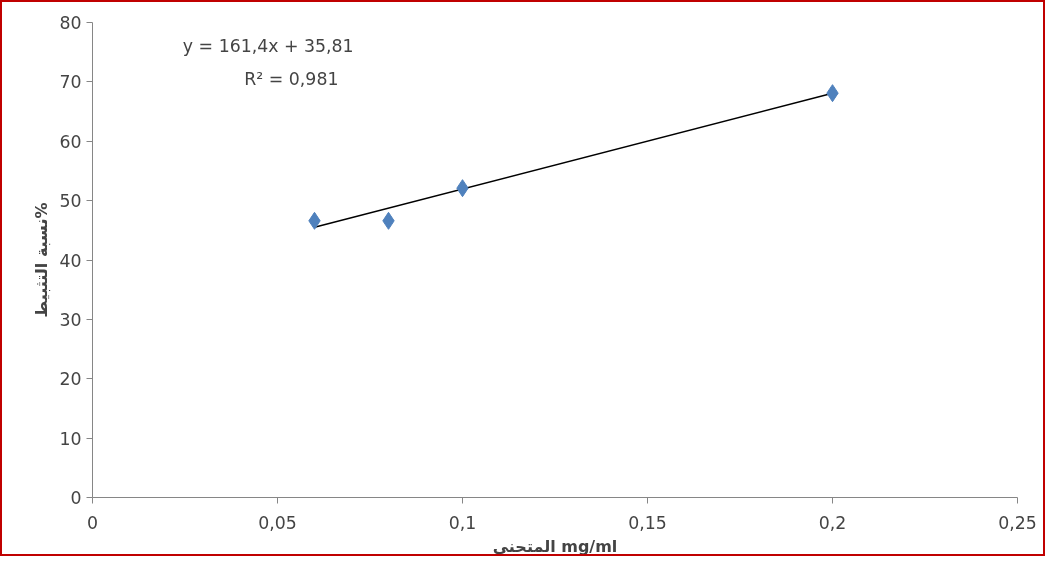  What do you see at coordinates (291, 79) in the screenshot?
I see `annotation: R² = 0,981` at bounding box center [291, 79].